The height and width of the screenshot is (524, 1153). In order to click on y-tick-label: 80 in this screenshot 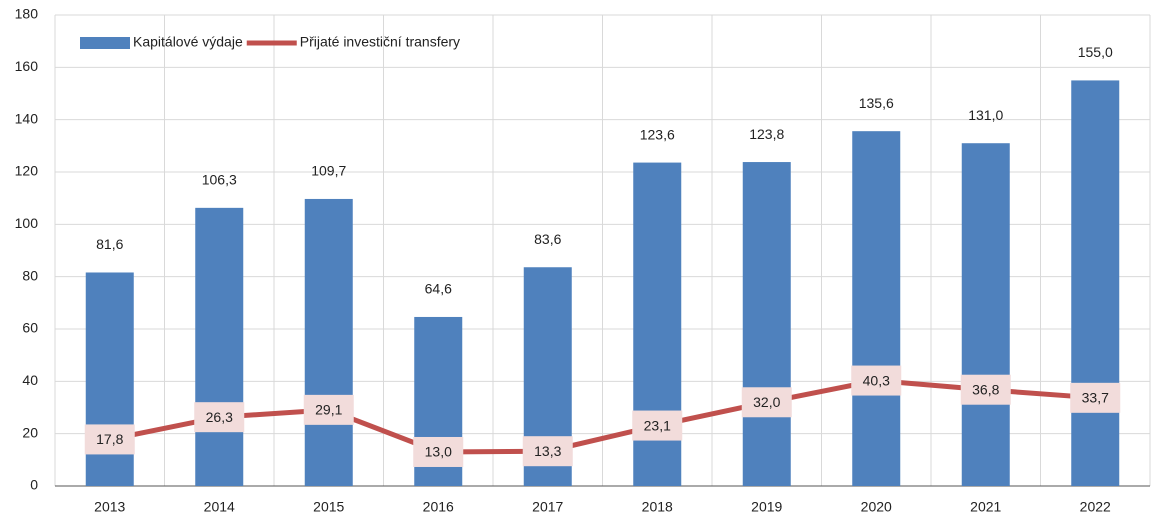, I will do `click(30, 275)`.